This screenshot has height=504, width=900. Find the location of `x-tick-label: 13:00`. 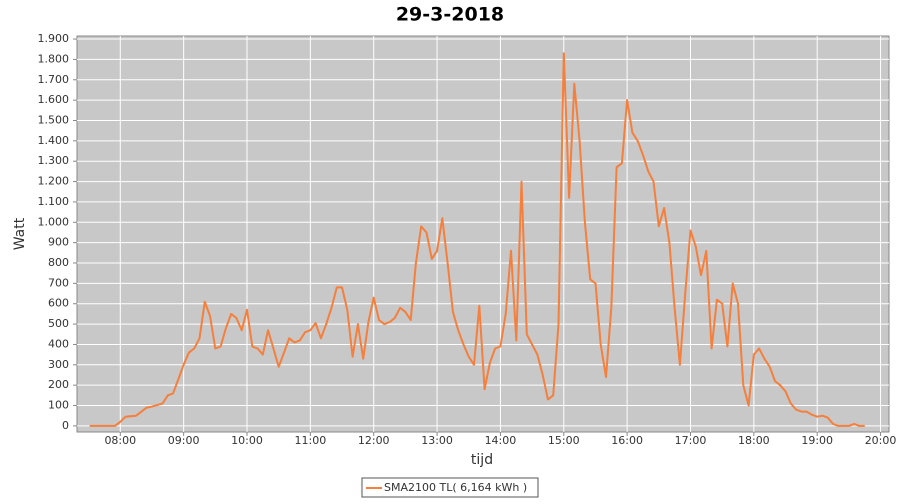

x-tick-label: 13:00 is located at coordinates (437, 440).